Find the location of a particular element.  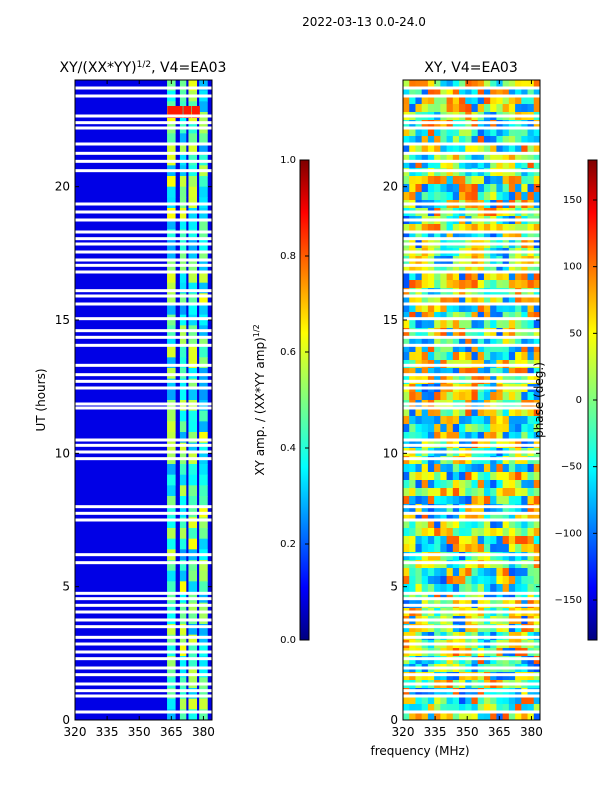

left-panel-title: XY/(XX*YY)1/2, V4=EA03 is located at coordinates (143, 68).